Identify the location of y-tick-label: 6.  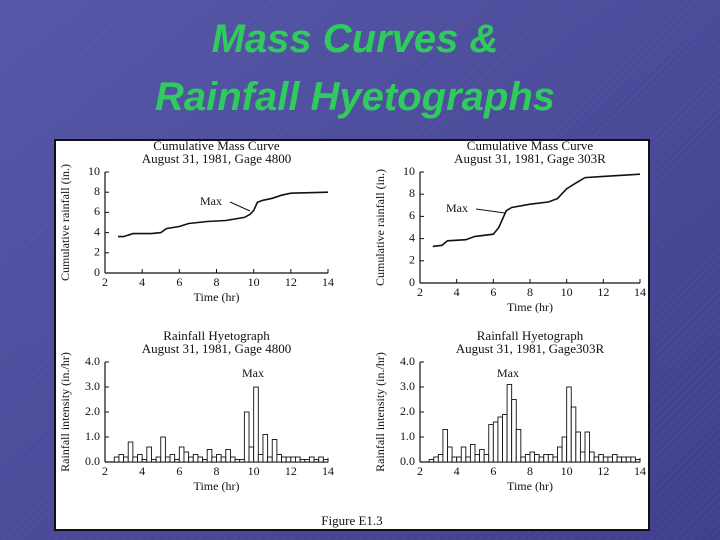
(412, 215).